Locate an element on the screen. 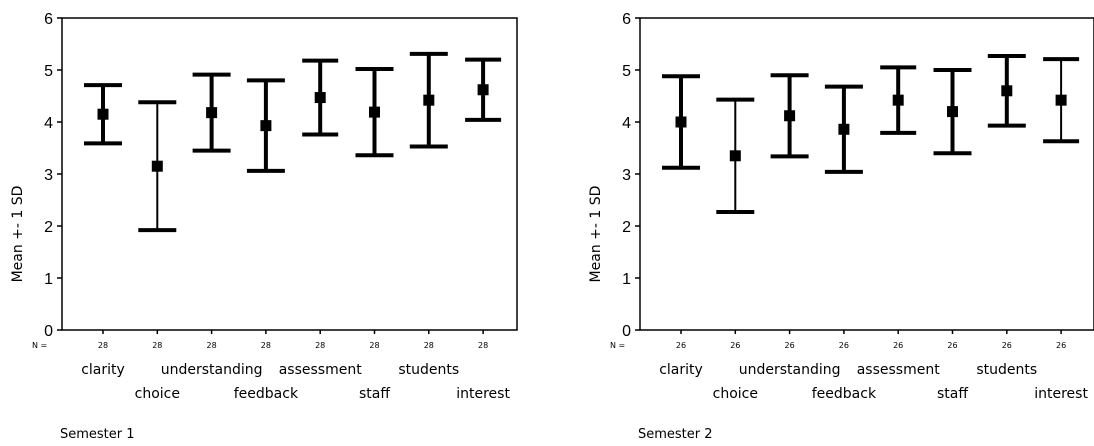 This screenshot has height=446, width=1094. panel-caption: Semester 2 is located at coordinates (675, 434).